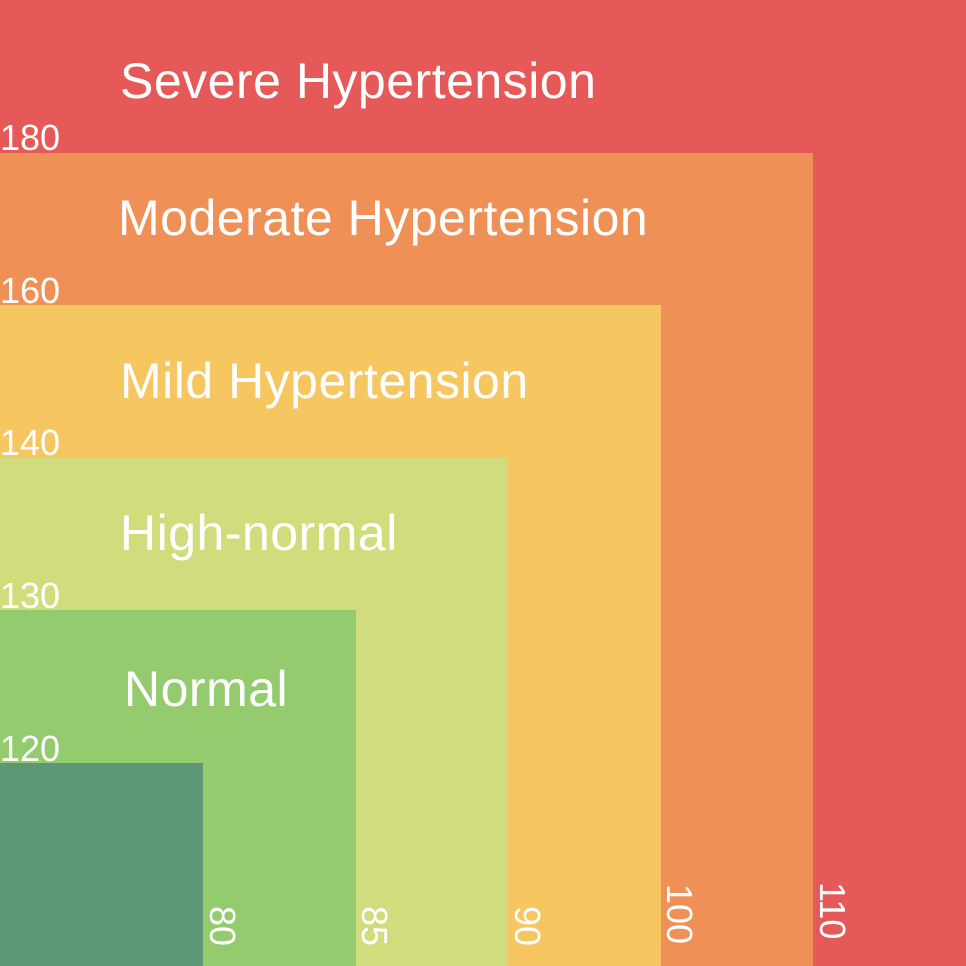 Image resolution: width=966 pixels, height=966 pixels. Describe the element at coordinates (374, 926) in the screenshot. I see `diastolic-tick-85: 85` at that location.